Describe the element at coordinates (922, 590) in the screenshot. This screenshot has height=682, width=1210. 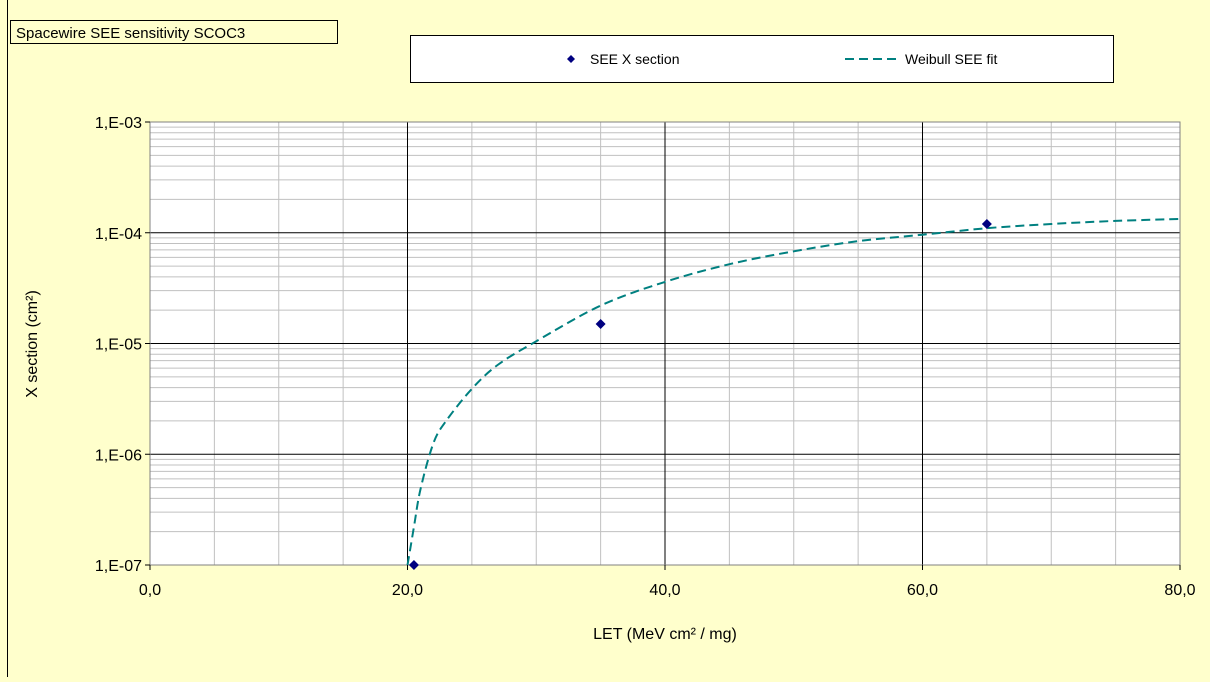
I see `x-tick-label: 60,0` at that location.